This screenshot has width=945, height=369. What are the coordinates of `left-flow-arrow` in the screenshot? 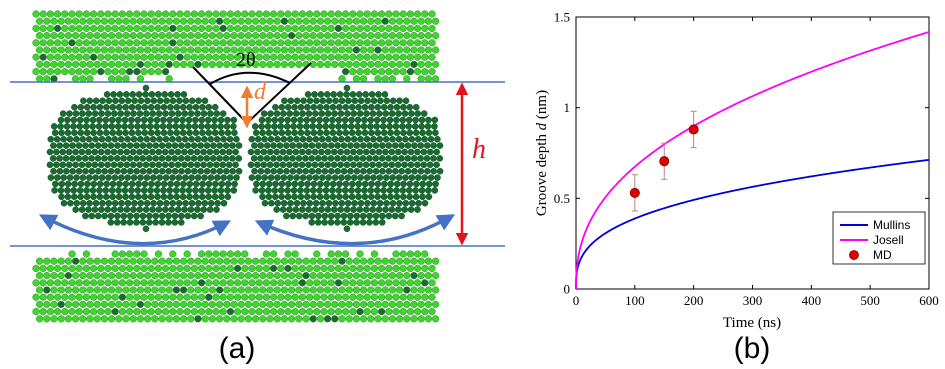 It's located at (135, 230).